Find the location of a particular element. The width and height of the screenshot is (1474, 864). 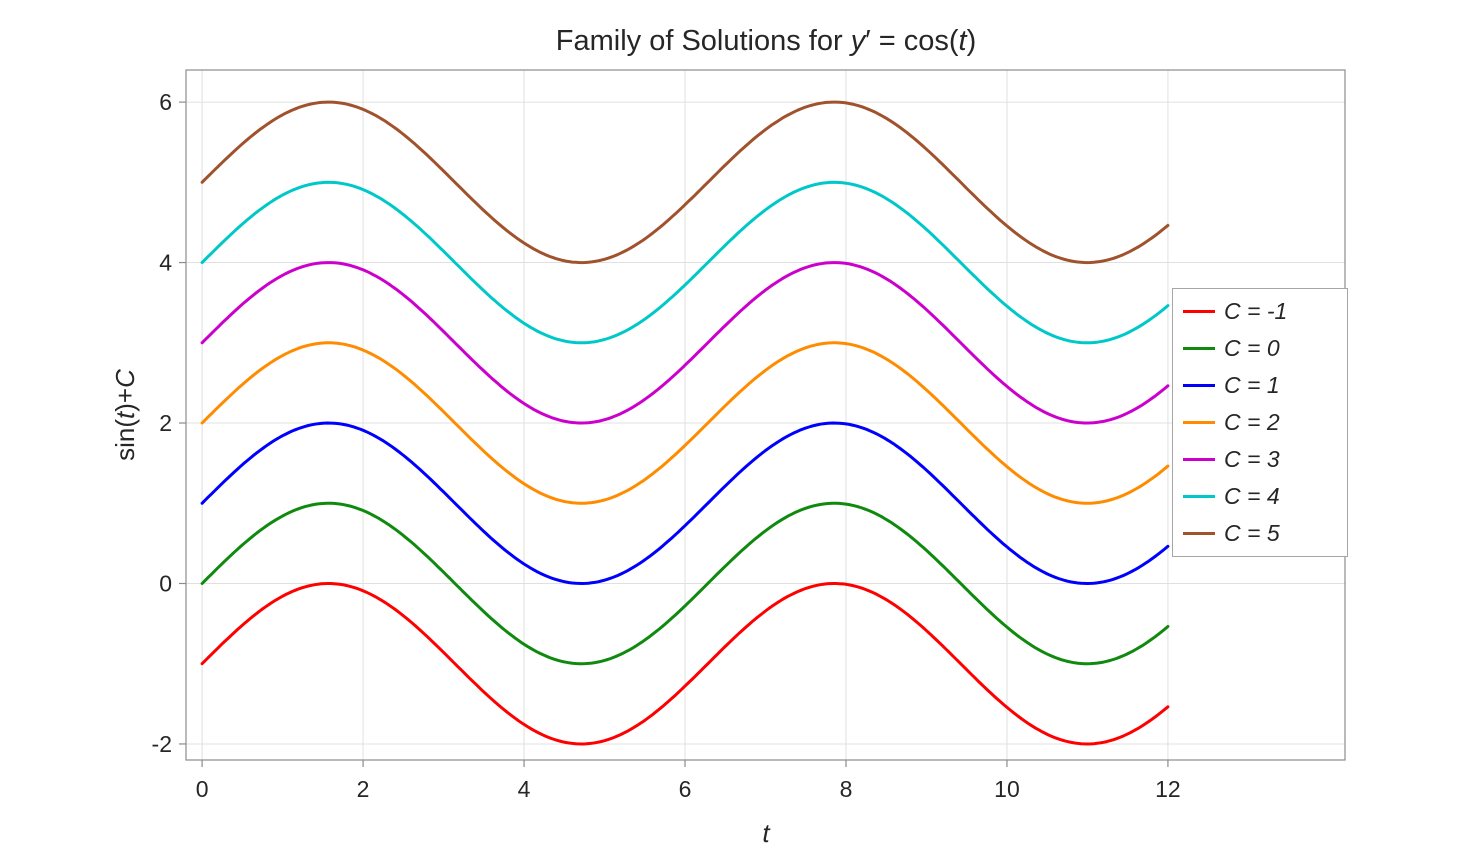

x-tick-label: 2 is located at coordinates (363, 789).